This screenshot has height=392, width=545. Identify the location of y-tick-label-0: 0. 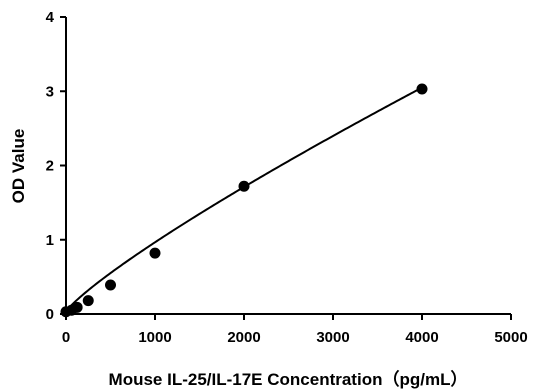
(50, 314).